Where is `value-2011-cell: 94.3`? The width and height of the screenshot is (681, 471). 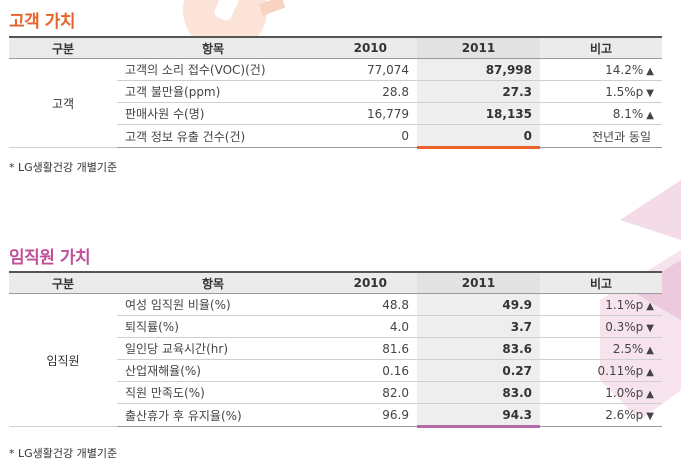
value-2011-cell: 94.3 is located at coordinates (478, 415).